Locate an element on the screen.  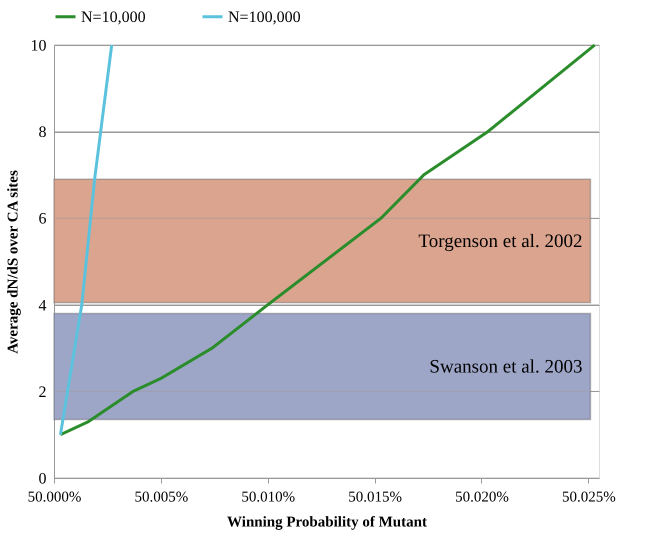
x-tick-label: 50.000% is located at coordinates (55, 498).